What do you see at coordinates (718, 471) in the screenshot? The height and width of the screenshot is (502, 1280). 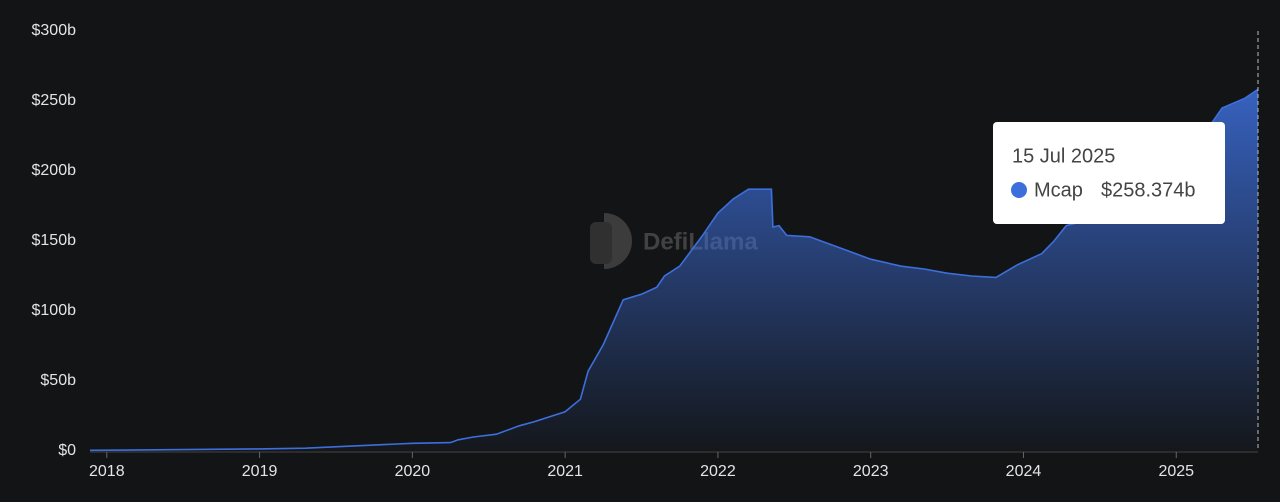 I see `x-tick-label: 2022` at bounding box center [718, 471].